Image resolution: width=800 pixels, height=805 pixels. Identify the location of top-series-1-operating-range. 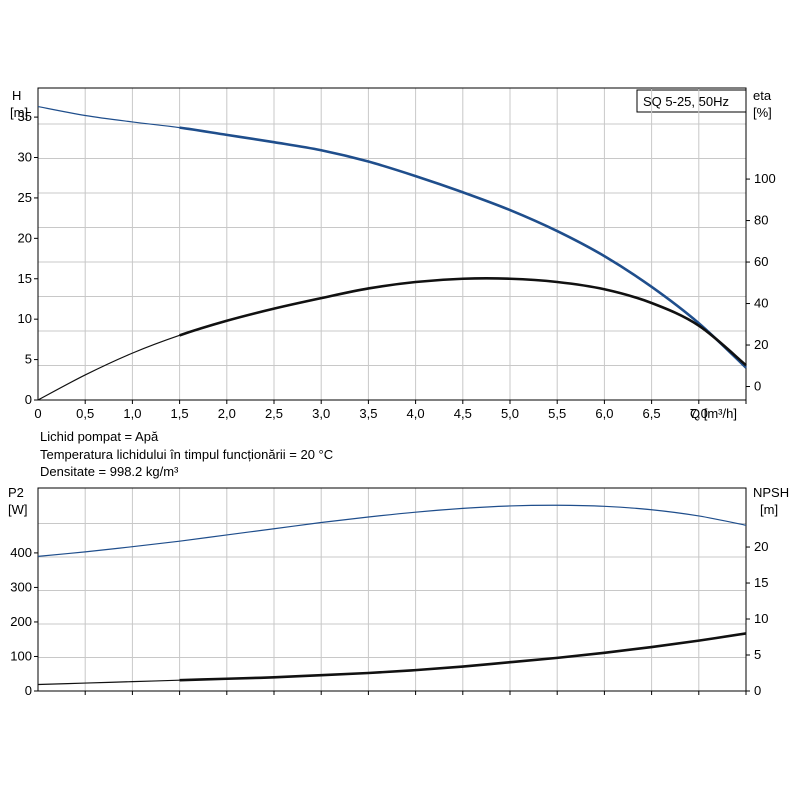
(463, 322).